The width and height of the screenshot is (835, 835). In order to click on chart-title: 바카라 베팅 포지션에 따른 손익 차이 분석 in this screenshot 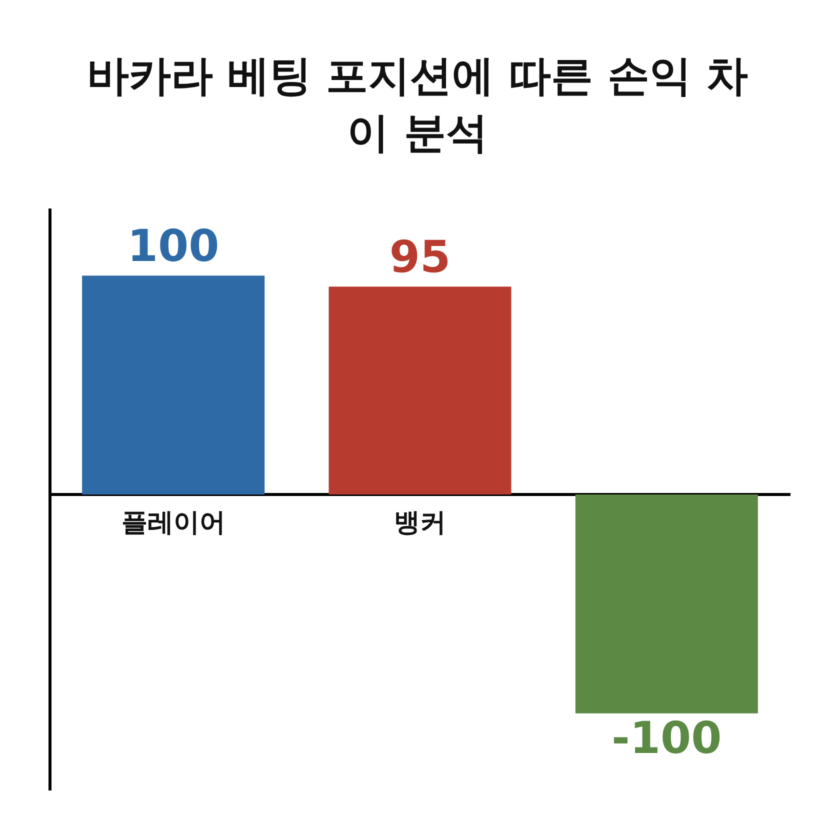, I will do `click(418, 104)`.